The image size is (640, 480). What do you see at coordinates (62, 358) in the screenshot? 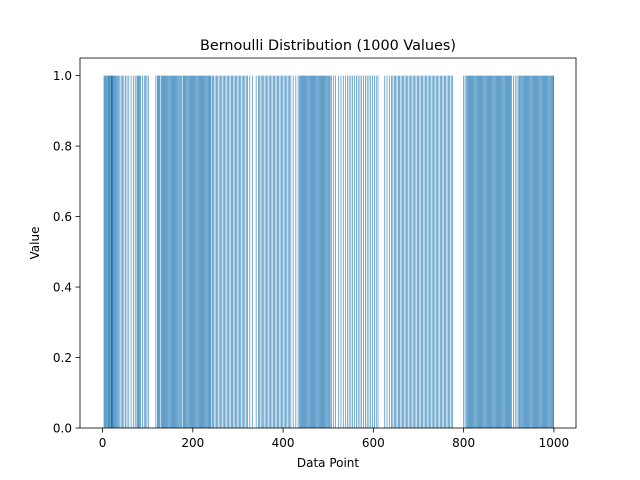
I see `y-tick-label: 0.2` at bounding box center [62, 358].